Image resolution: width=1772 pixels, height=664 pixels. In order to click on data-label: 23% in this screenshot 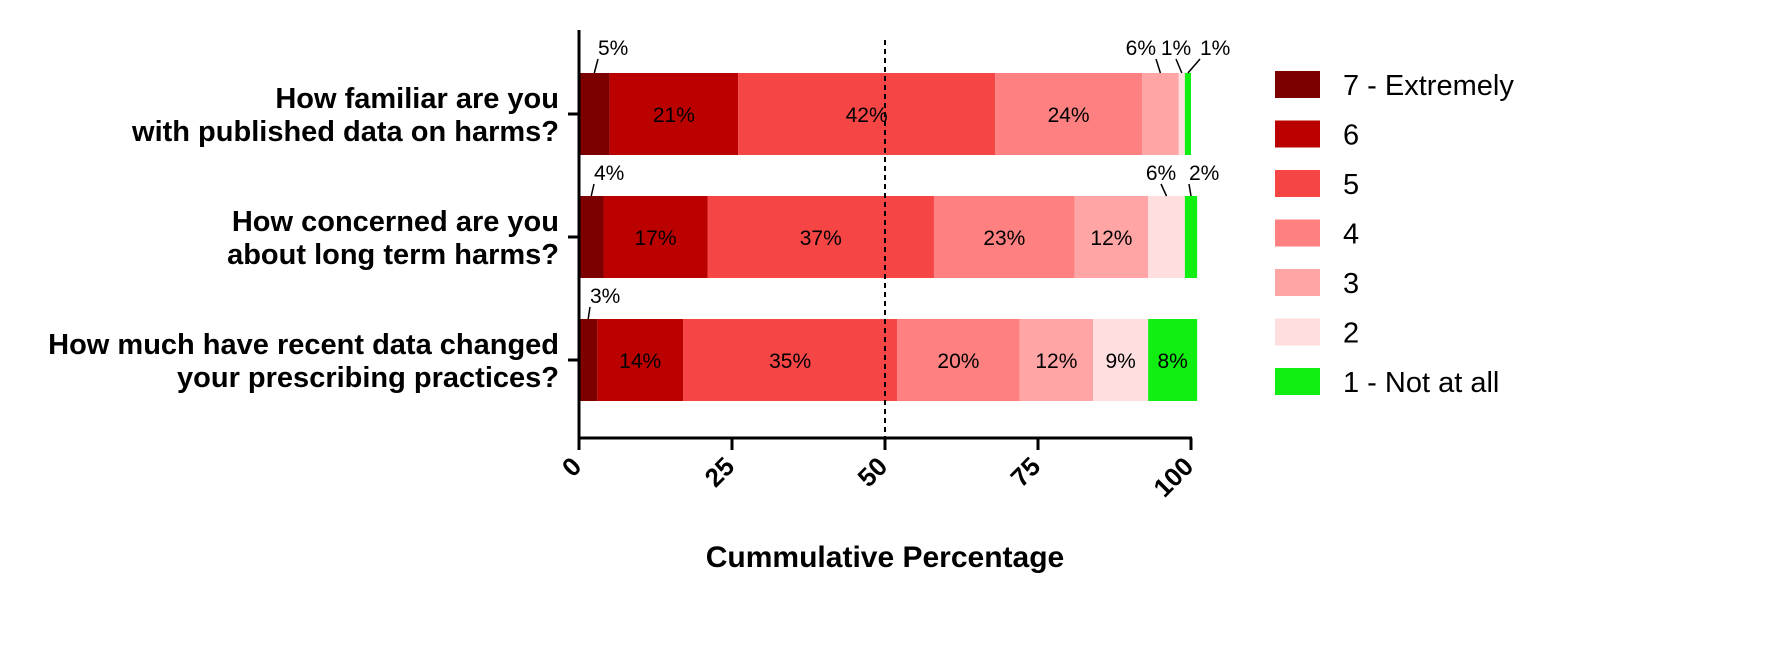, I will do `click(1004, 238)`.